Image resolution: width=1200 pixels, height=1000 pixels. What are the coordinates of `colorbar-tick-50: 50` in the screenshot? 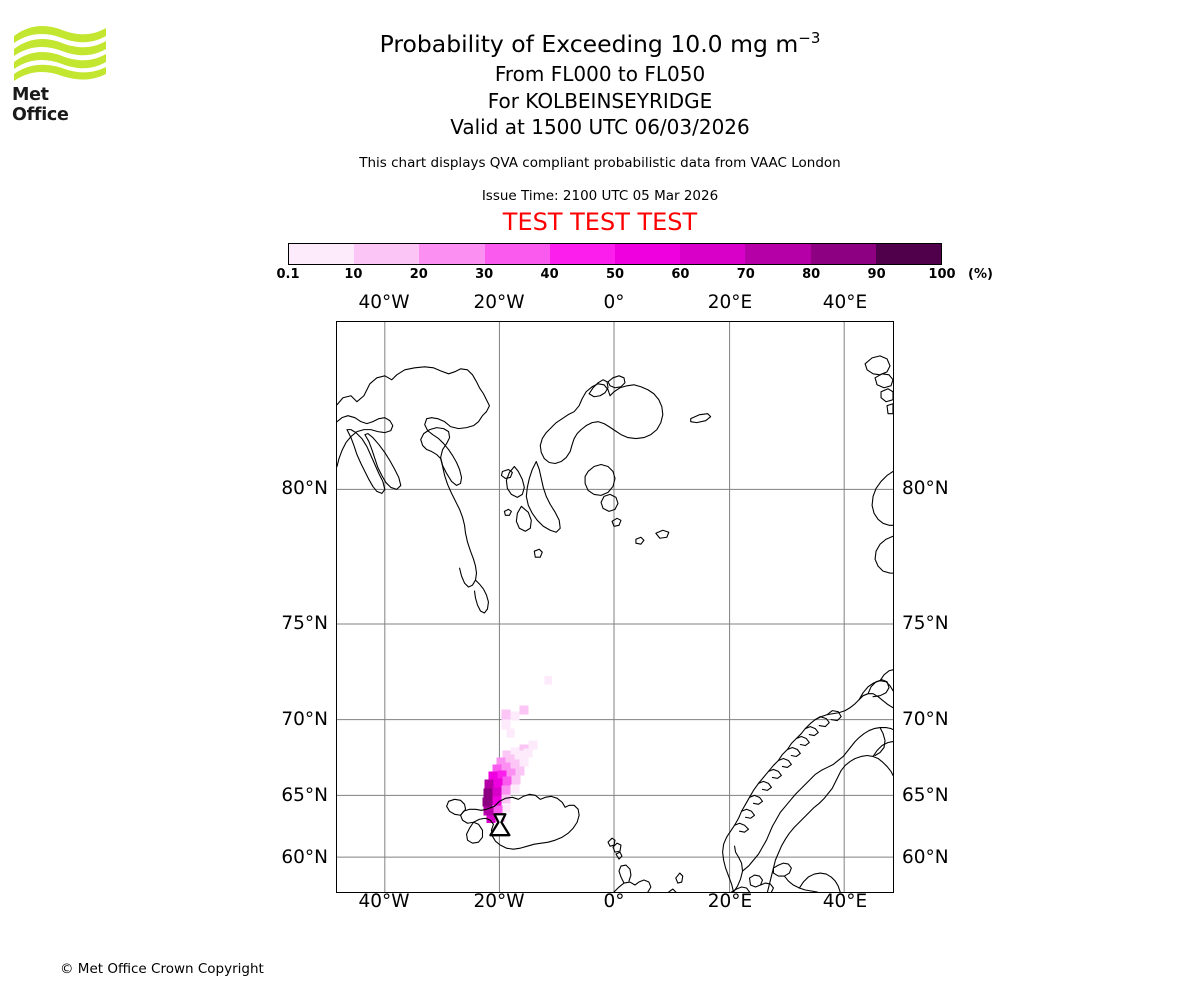 It's located at (615, 274).